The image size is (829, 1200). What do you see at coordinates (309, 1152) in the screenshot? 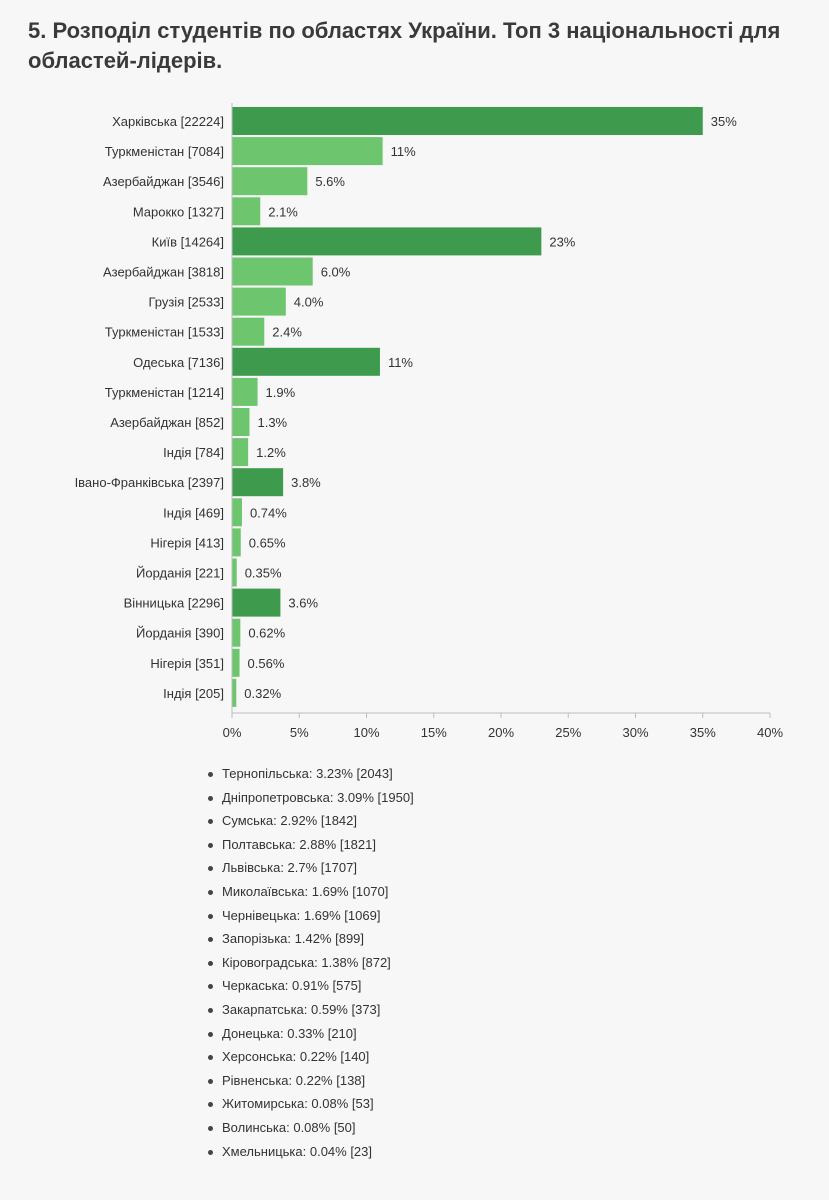
I see `other-region-item: Хмельницька: 0.04% [23]` at bounding box center [309, 1152].